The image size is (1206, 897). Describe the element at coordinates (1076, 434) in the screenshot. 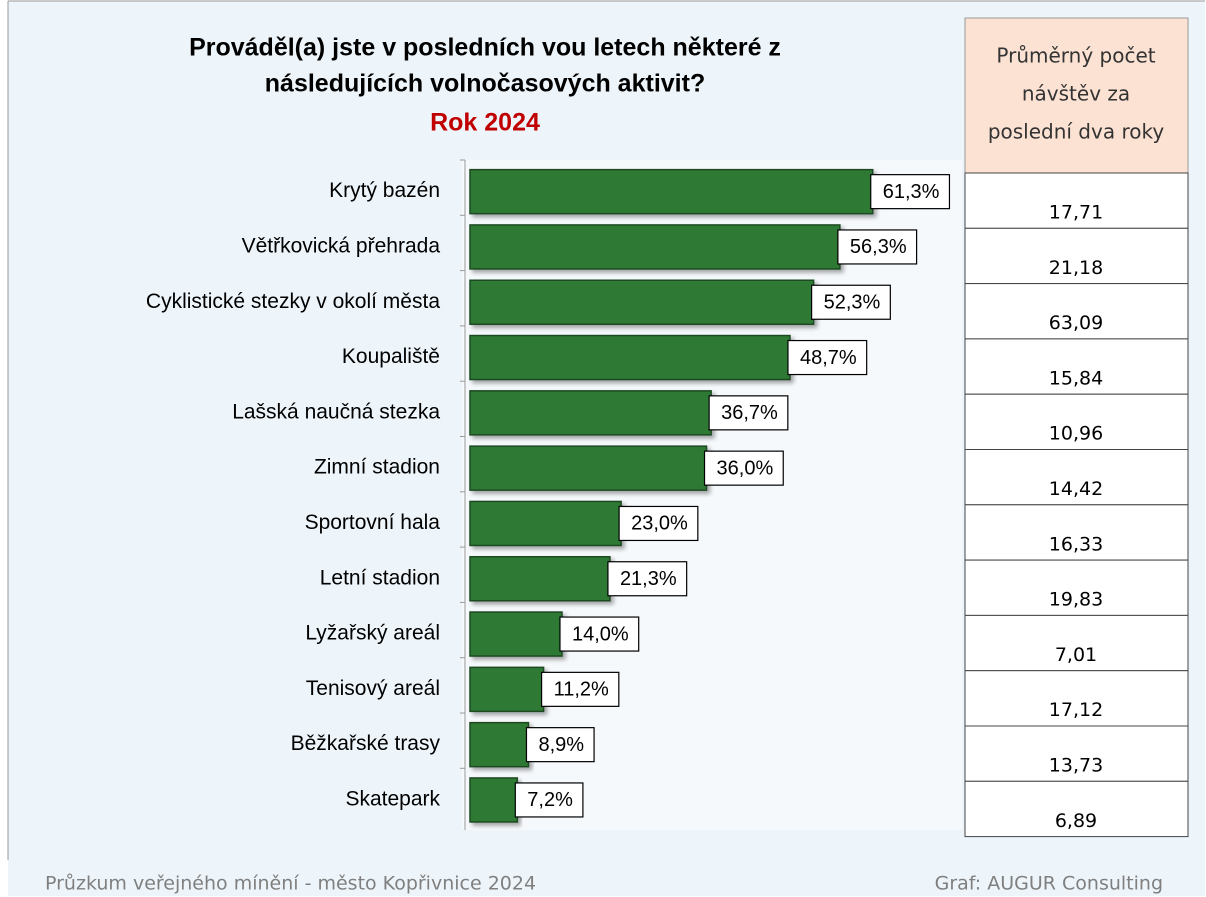

I see `table-cell-text: 10,96` at that location.